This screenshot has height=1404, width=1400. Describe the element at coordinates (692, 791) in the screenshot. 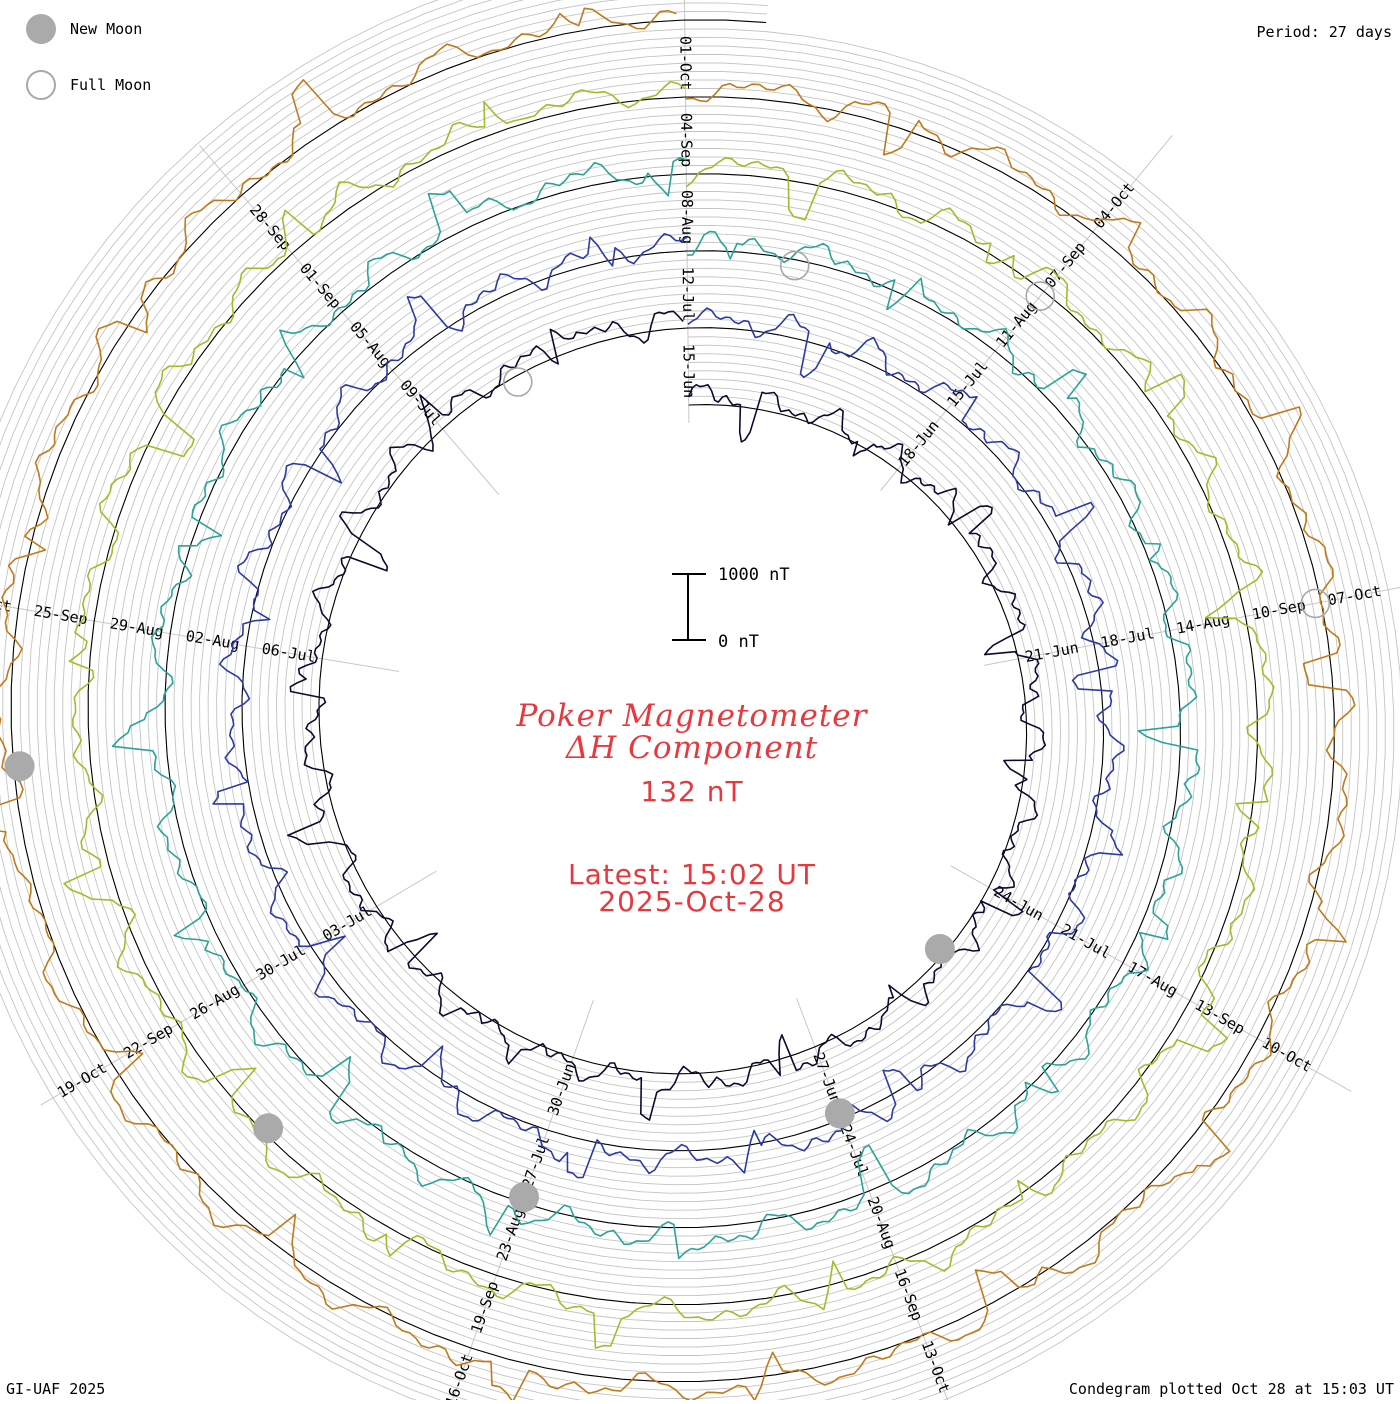

I see `current-value: 132 nT` at that location.